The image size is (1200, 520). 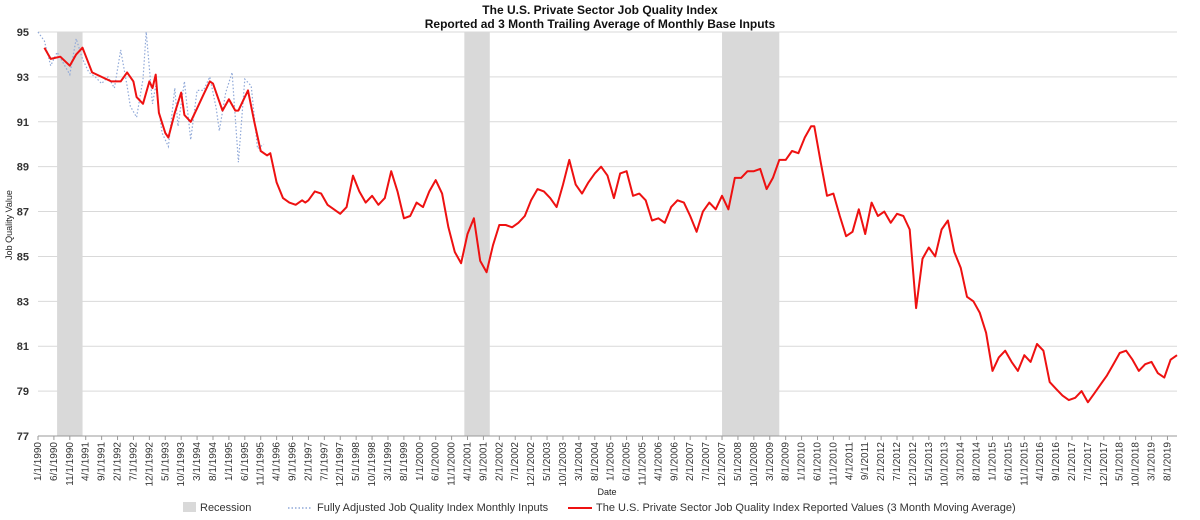 What do you see at coordinates (324, 461) in the screenshot?
I see `x-tick-label: 7/1/1997` at bounding box center [324, 461].